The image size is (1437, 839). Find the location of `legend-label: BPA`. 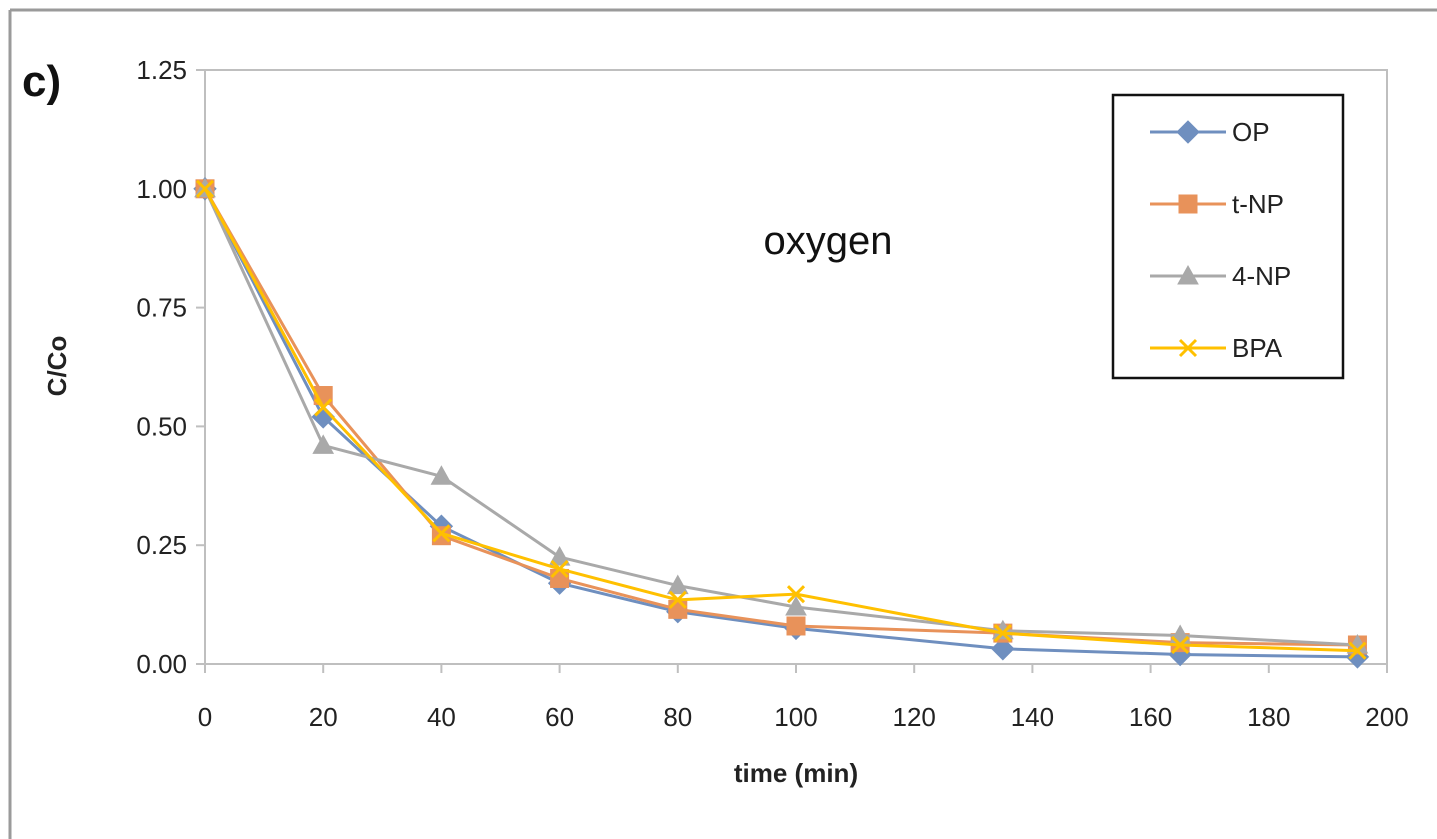

legend-label: BPA is located at coordinates (1257, 348).